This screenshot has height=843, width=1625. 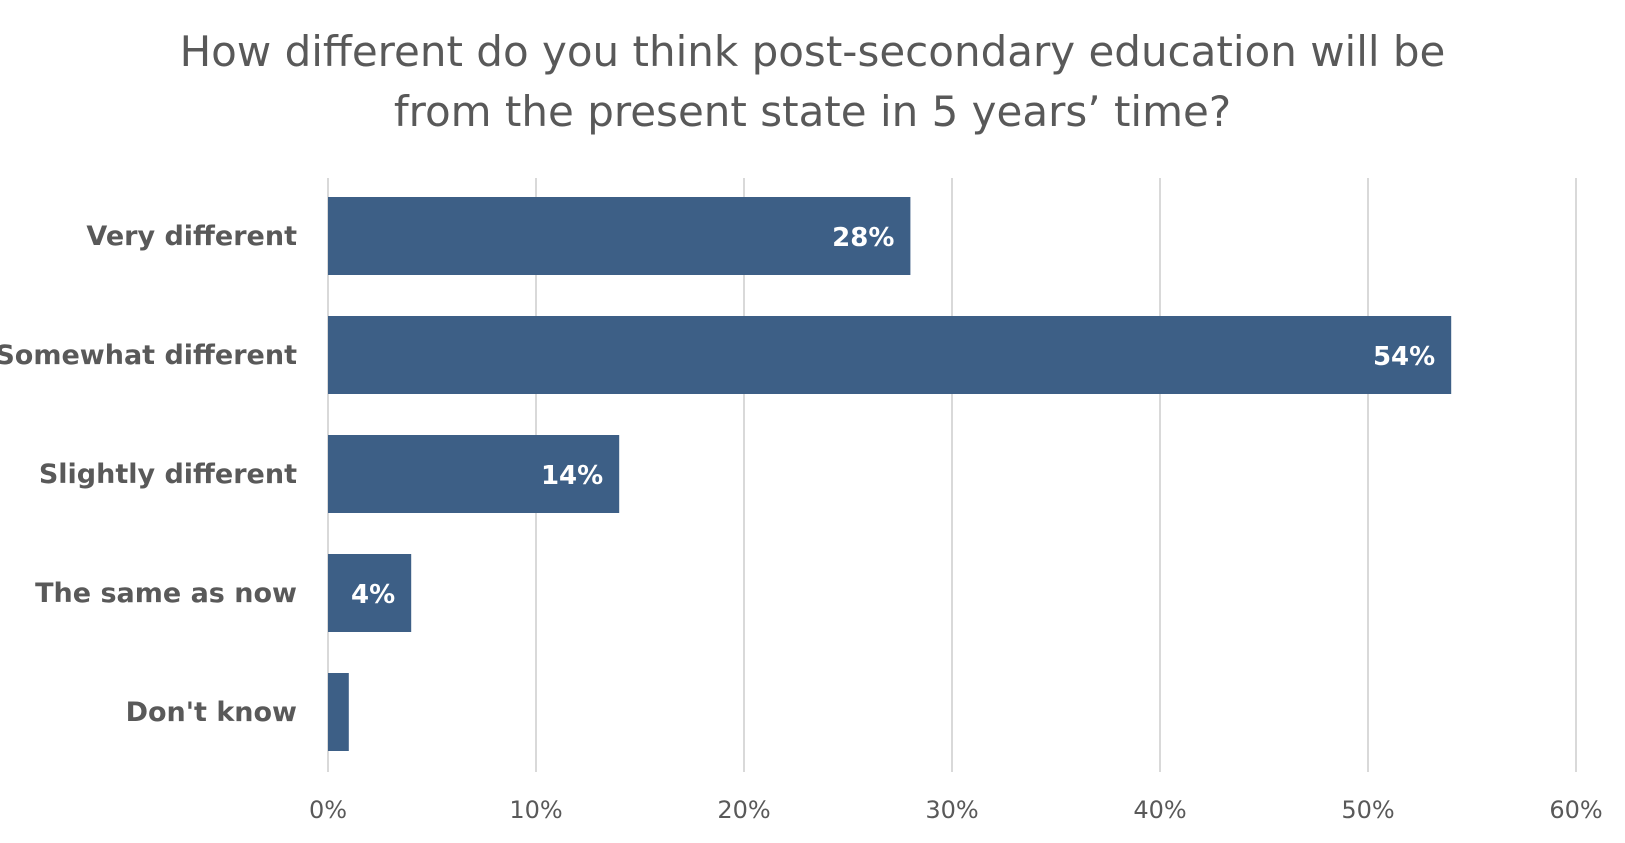 What do you see at coordinates (535, 810) in the screenshot?
I see `x-tick-label-1: 10%` at bounding box center [535, 810].